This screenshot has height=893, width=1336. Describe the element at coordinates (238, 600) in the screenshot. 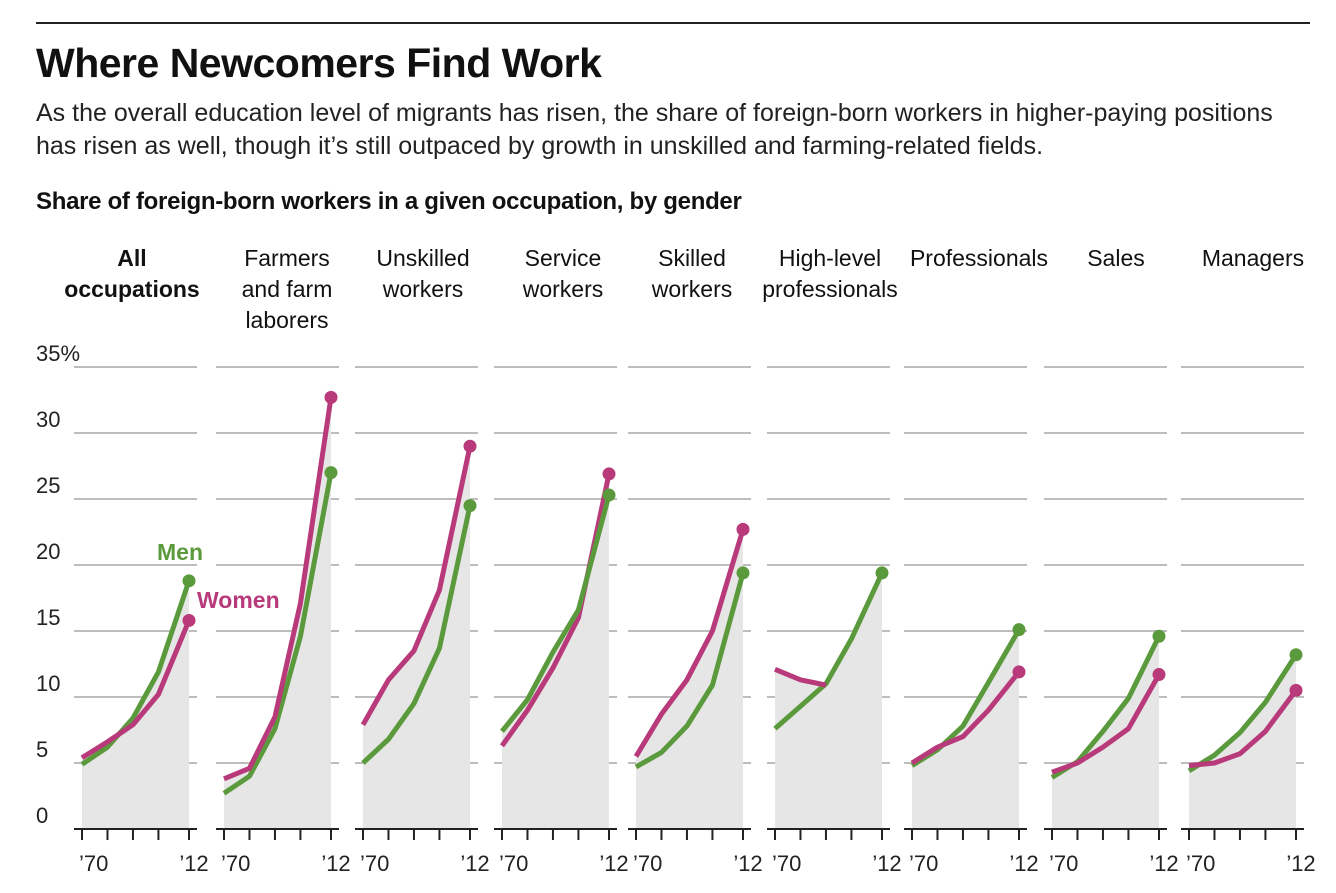

I see `legend-women-label: Women` at that location.